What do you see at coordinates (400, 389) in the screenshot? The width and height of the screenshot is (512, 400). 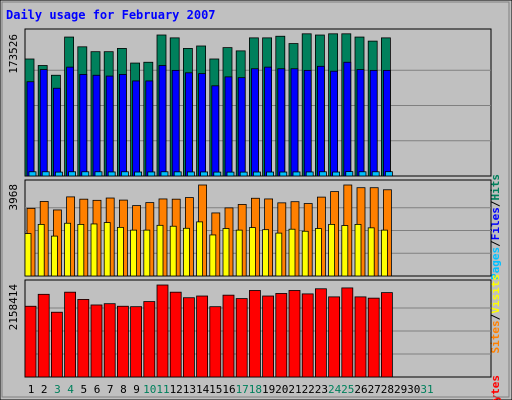 I see `x-tick-label-29: 29` at bounding box center [400, 389].